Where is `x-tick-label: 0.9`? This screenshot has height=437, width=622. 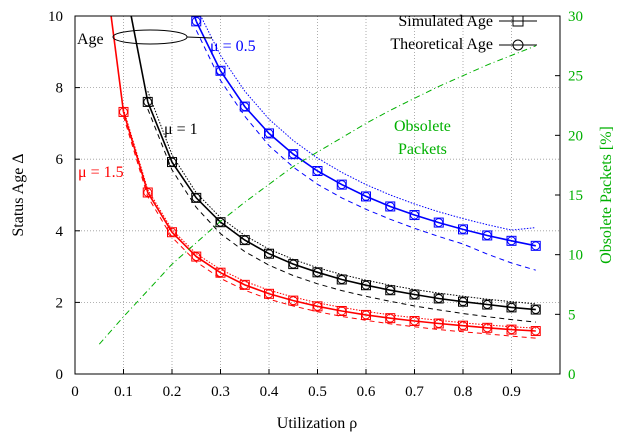 x-tick-label: 0.9 is located at coordinates (511, 392).